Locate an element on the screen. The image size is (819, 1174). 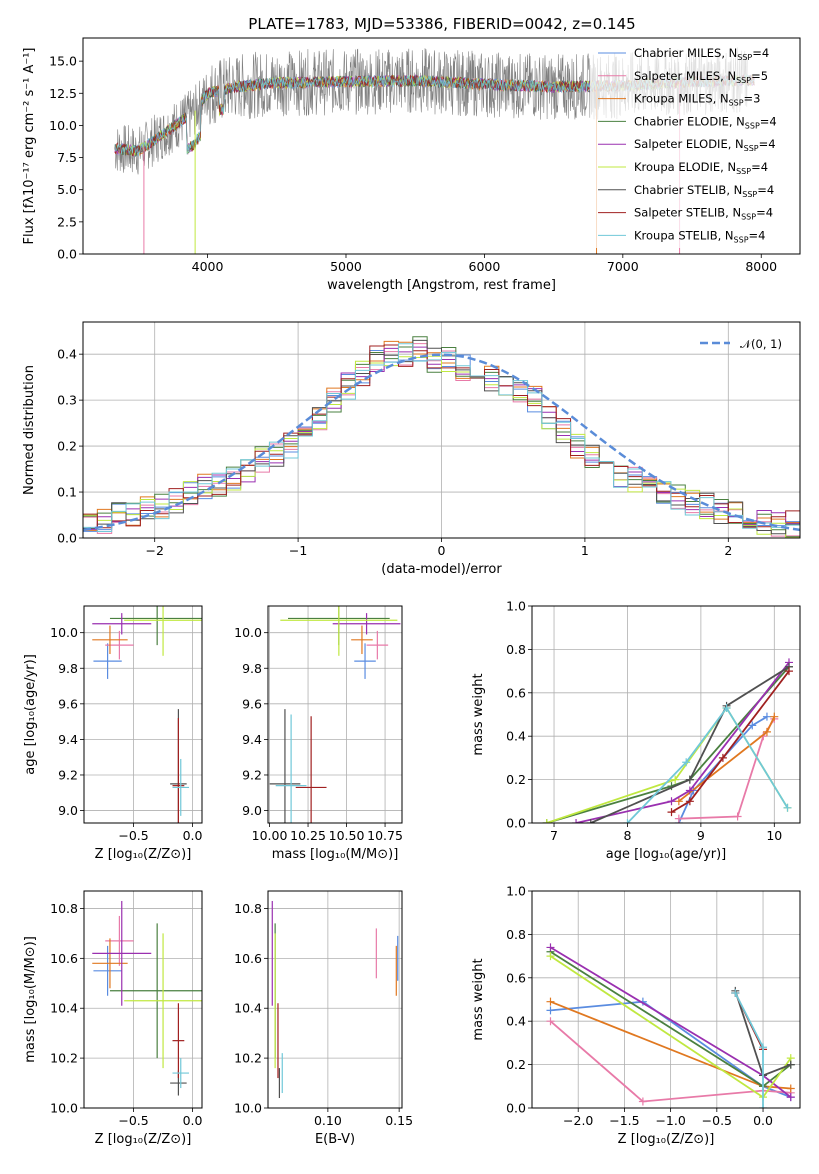
age-mass-panel-xlabel: mass [log₁₀(M/M⊙)] is located at coordinates (335, 854).